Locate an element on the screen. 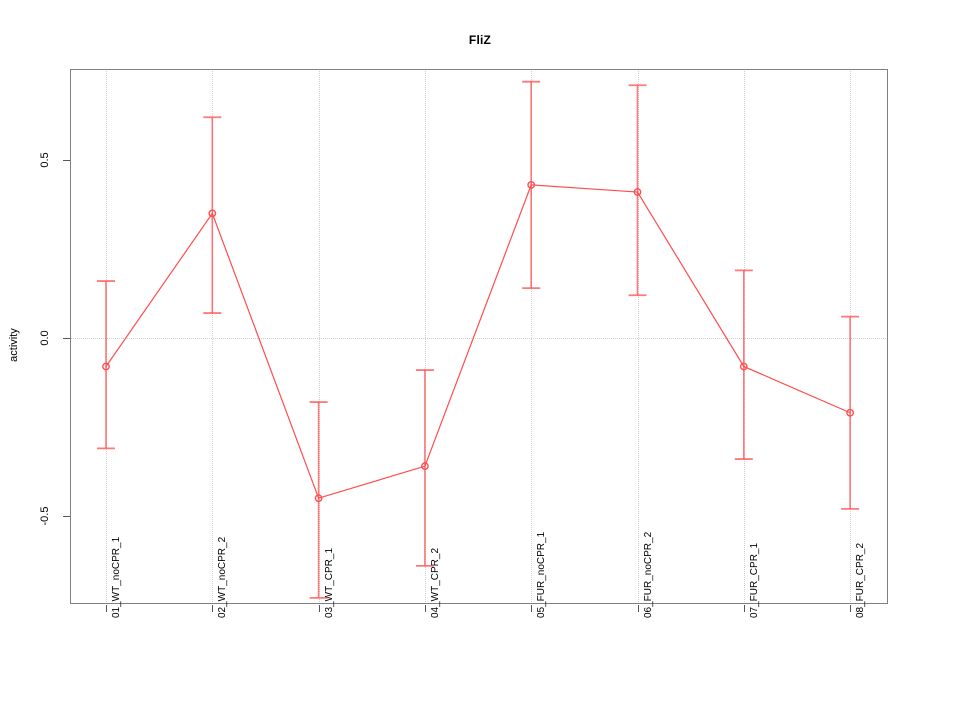  x-tick-label: 06_FUR_noCPR_2 is located at coordinates (648, 574).